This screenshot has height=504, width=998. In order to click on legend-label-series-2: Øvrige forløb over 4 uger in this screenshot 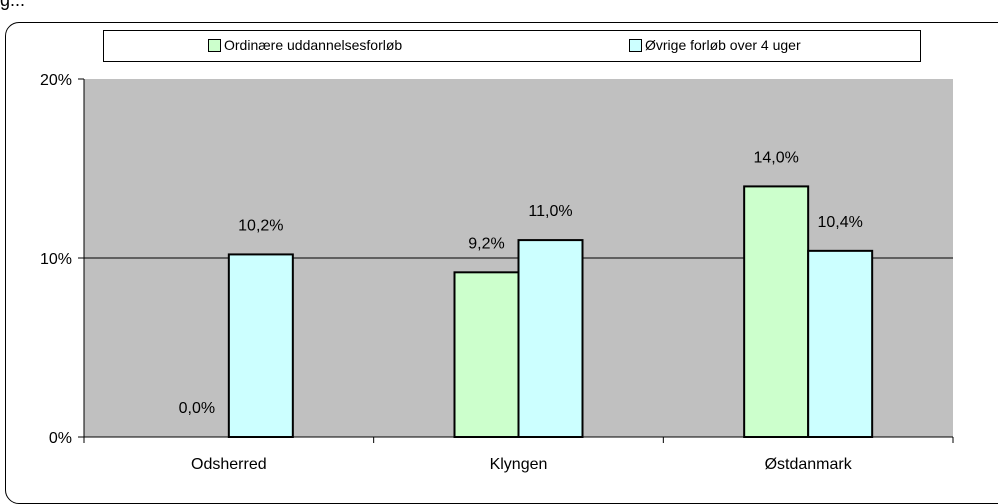, I will do `click(723, 45)`.